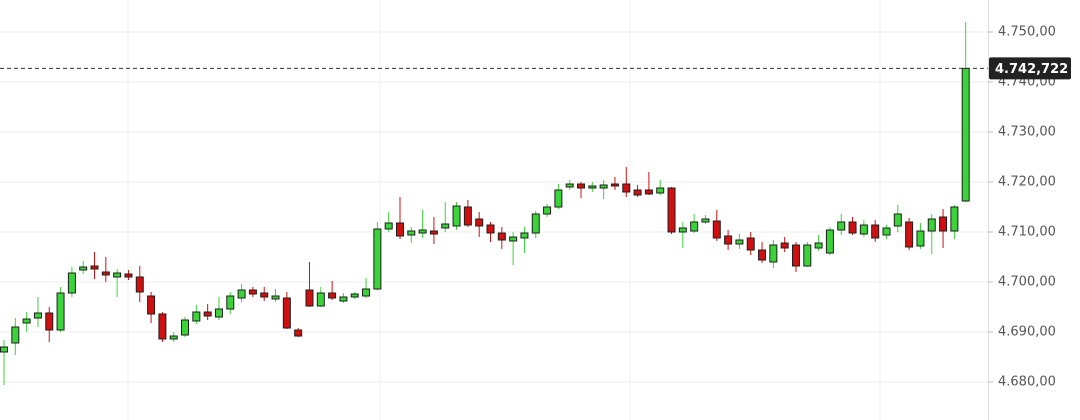 The width and height of the screenshot is (1080, 420). Describe the element at coordinates (1027, 382) in the screenshot. I see `y-tick-label: 4.680,00` at that location.